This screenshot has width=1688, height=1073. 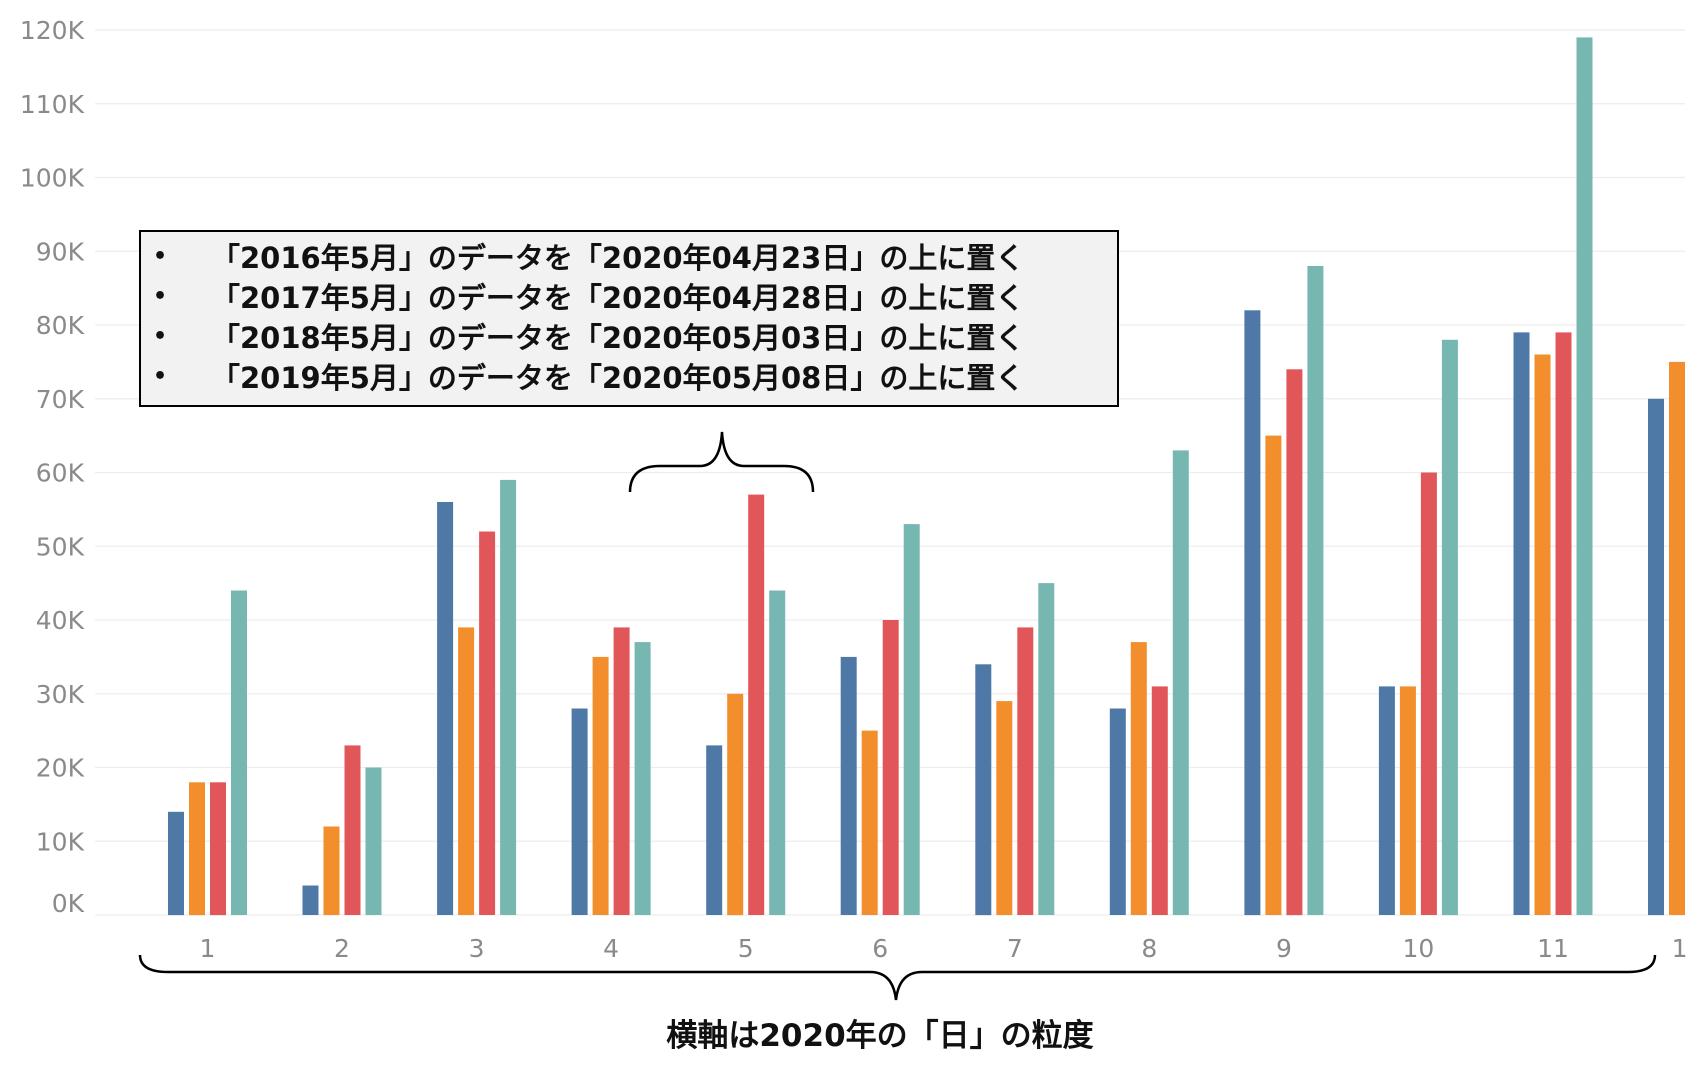 I want to click on annotation-item: • 「2018年5月」のデータを「2020年05月03日」の上に置く, so click(x=635, y=336).